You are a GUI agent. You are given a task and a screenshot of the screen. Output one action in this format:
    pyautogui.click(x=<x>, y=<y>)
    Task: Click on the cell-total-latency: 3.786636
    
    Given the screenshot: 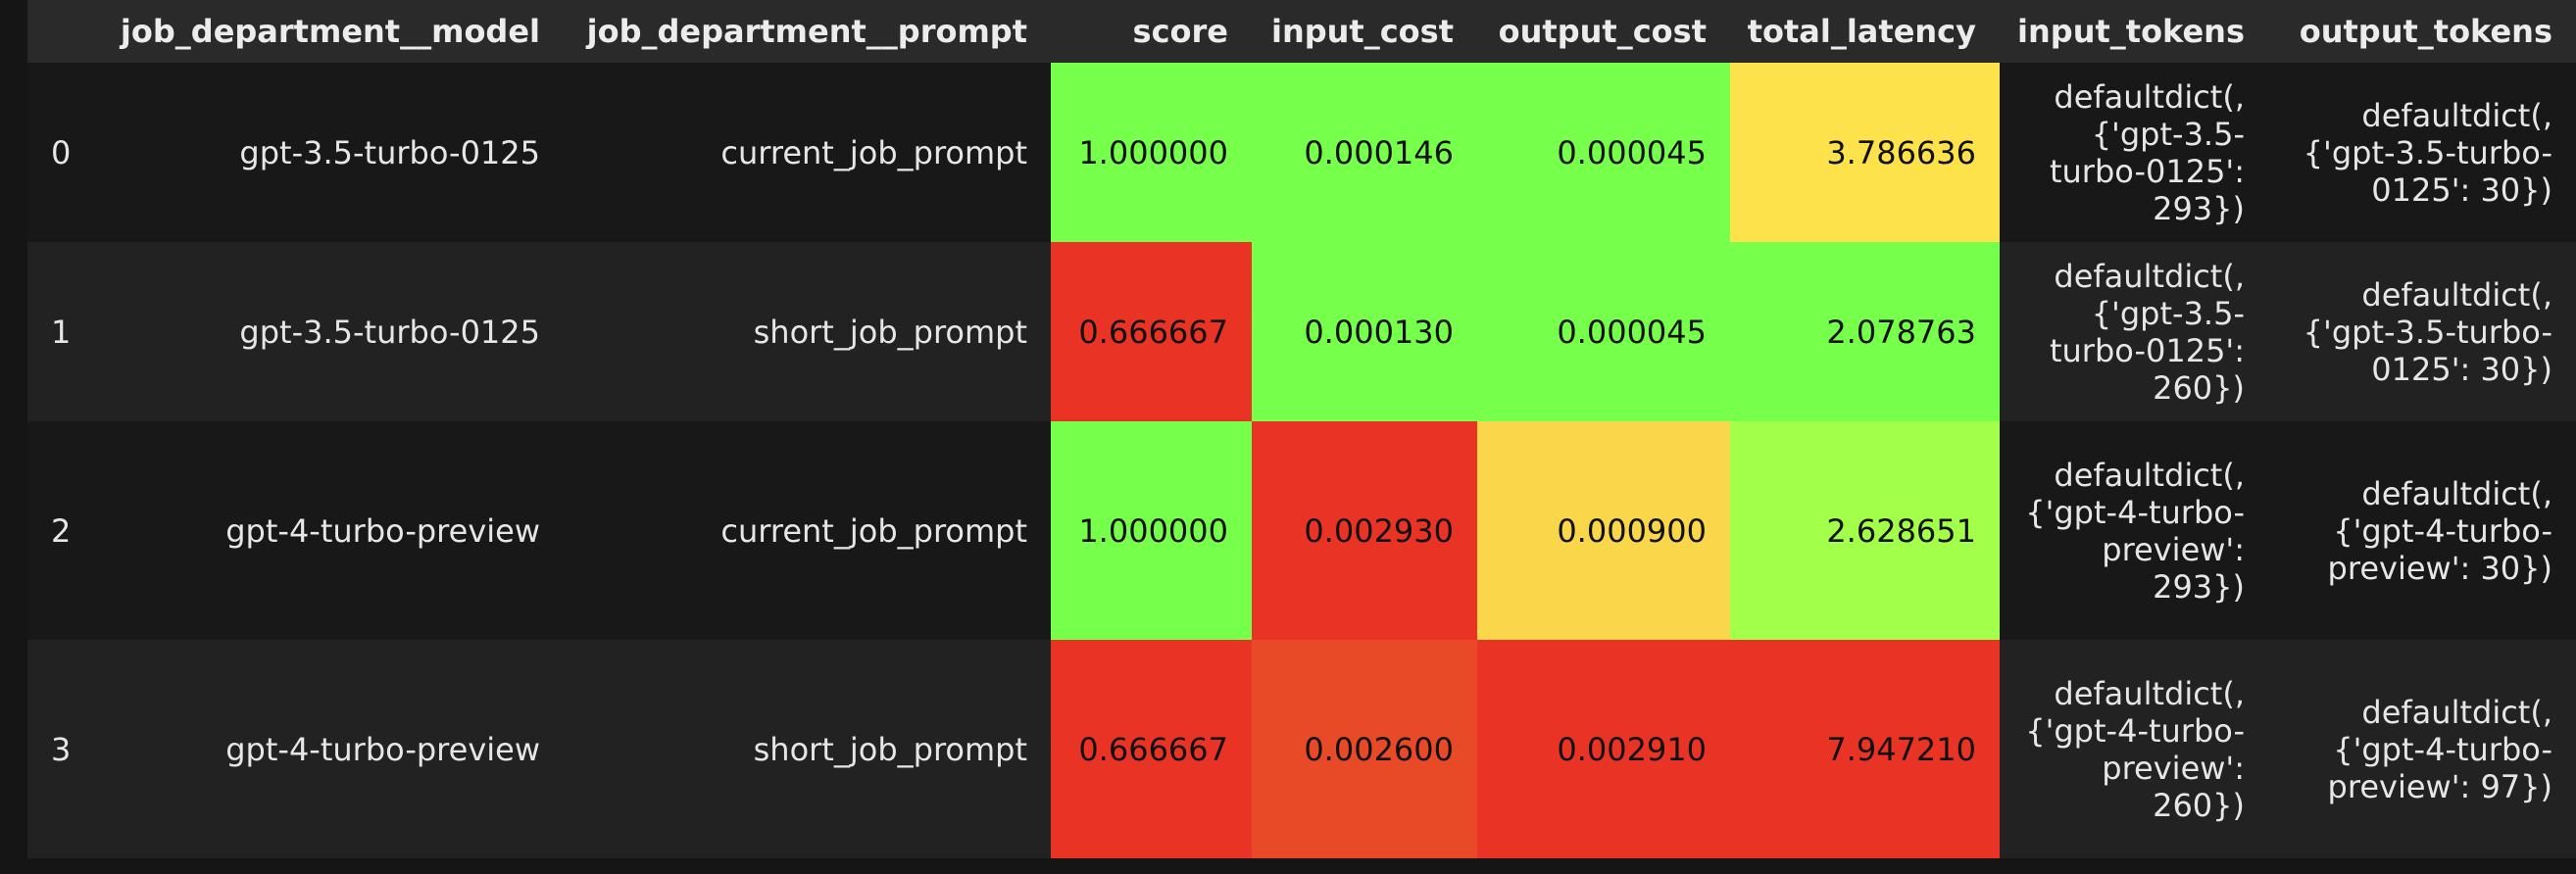 What is the action you would take?
    pyautogui.click(x=1865, y=152)
    